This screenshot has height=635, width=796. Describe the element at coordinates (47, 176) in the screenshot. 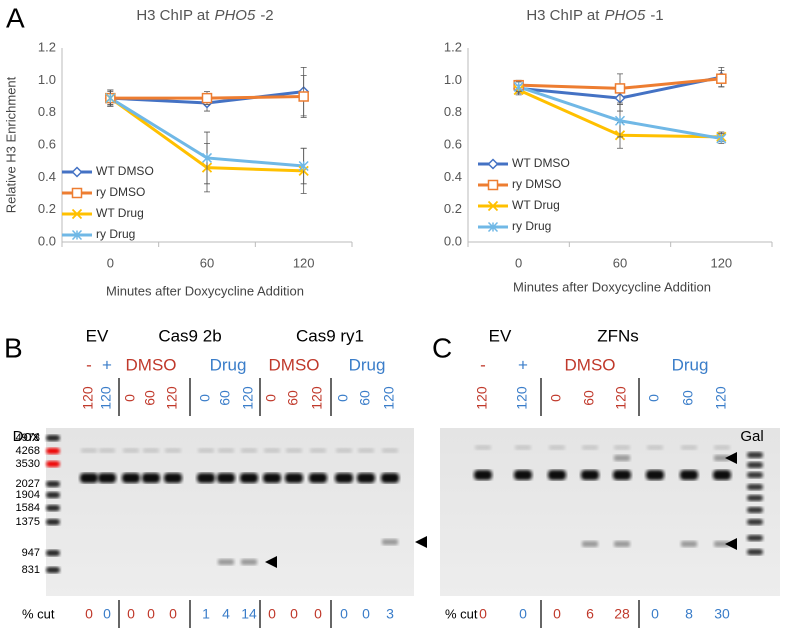

I see `y-tick-label: 0.4` at that location.